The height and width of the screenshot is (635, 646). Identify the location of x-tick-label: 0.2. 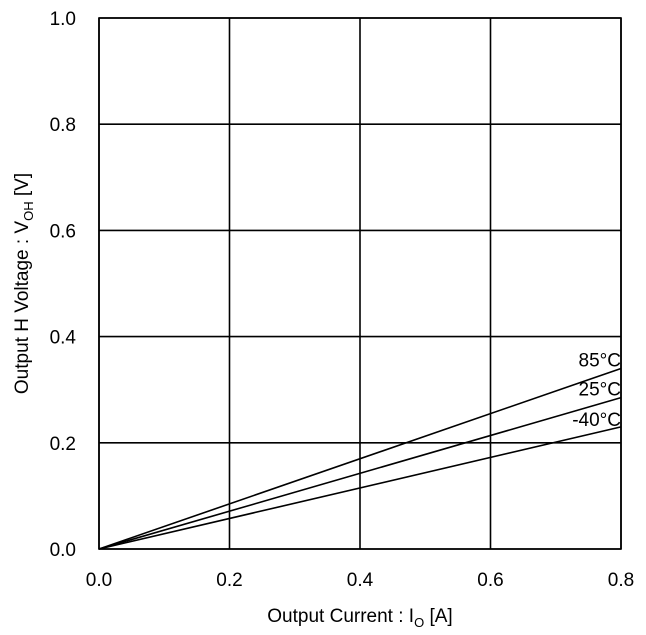
(229, 580).